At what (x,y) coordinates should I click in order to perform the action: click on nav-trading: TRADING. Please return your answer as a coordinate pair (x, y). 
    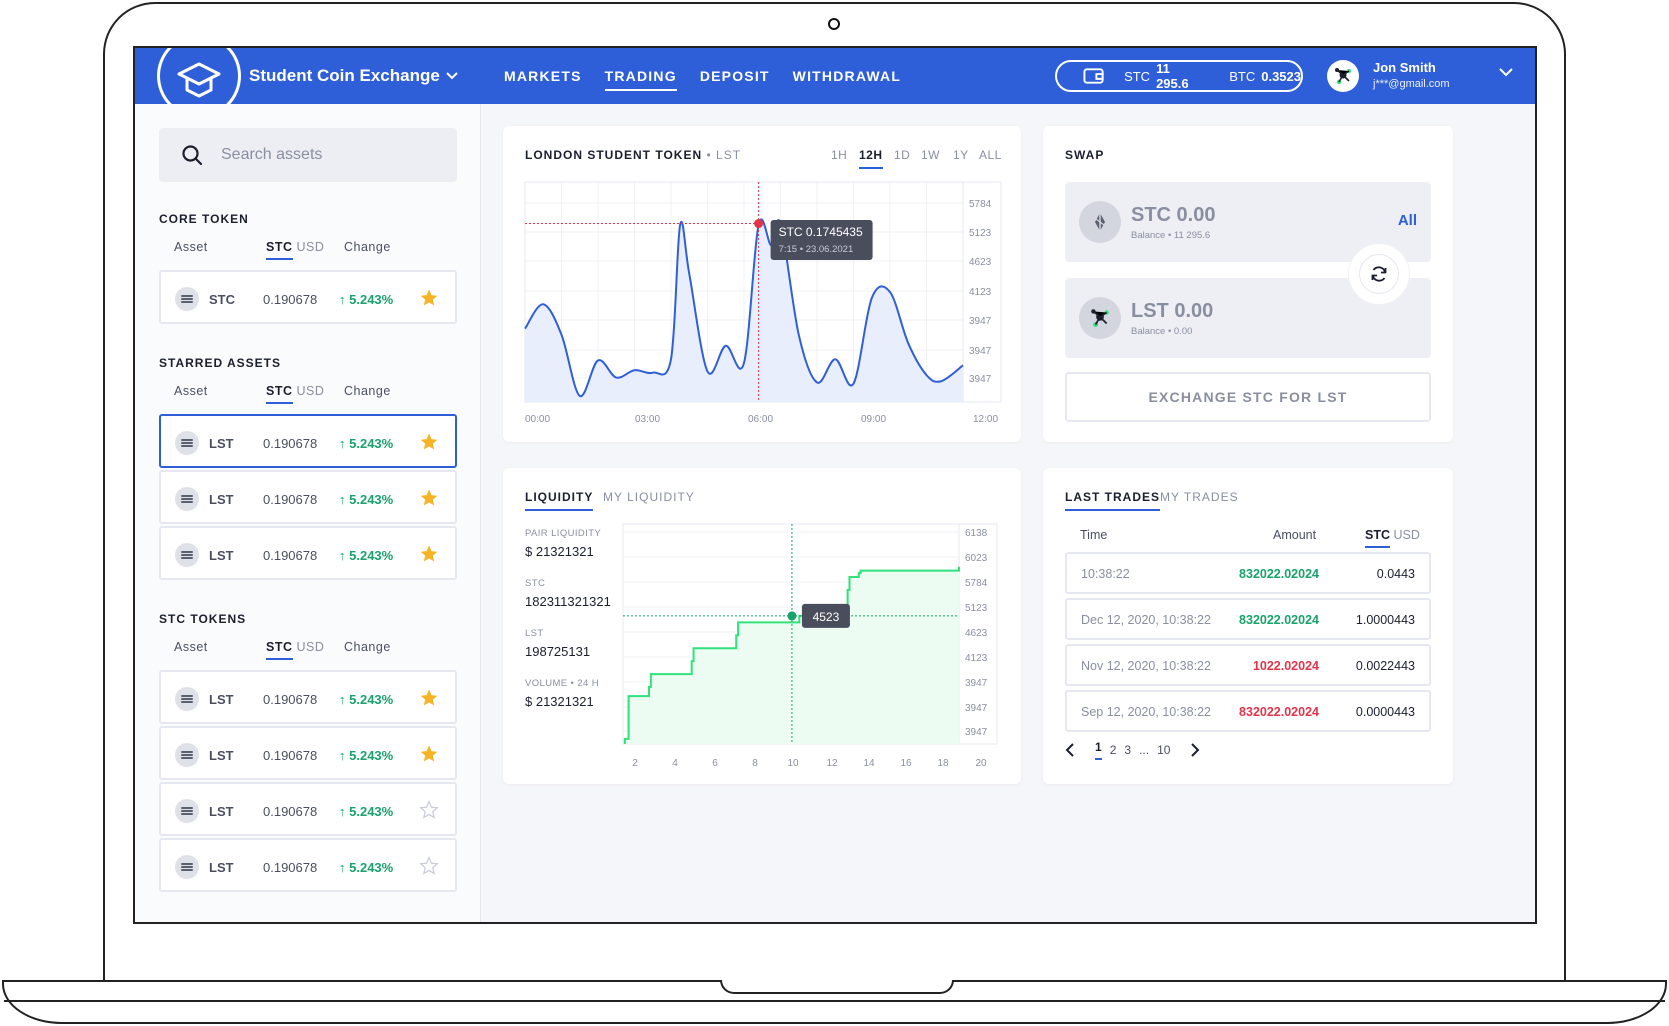
    Looking at the image, I should click on (640, 79).